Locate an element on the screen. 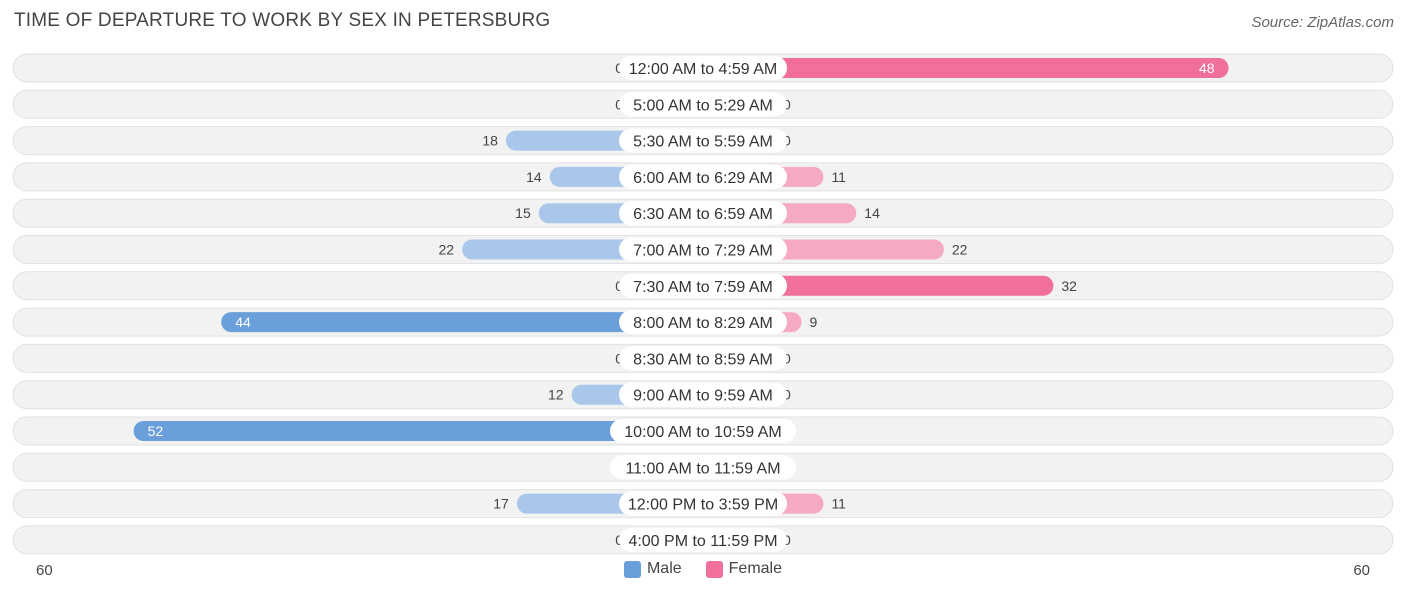  category-label: 10:00 AM to 10:59 AM is located at coordinates (702, 432).